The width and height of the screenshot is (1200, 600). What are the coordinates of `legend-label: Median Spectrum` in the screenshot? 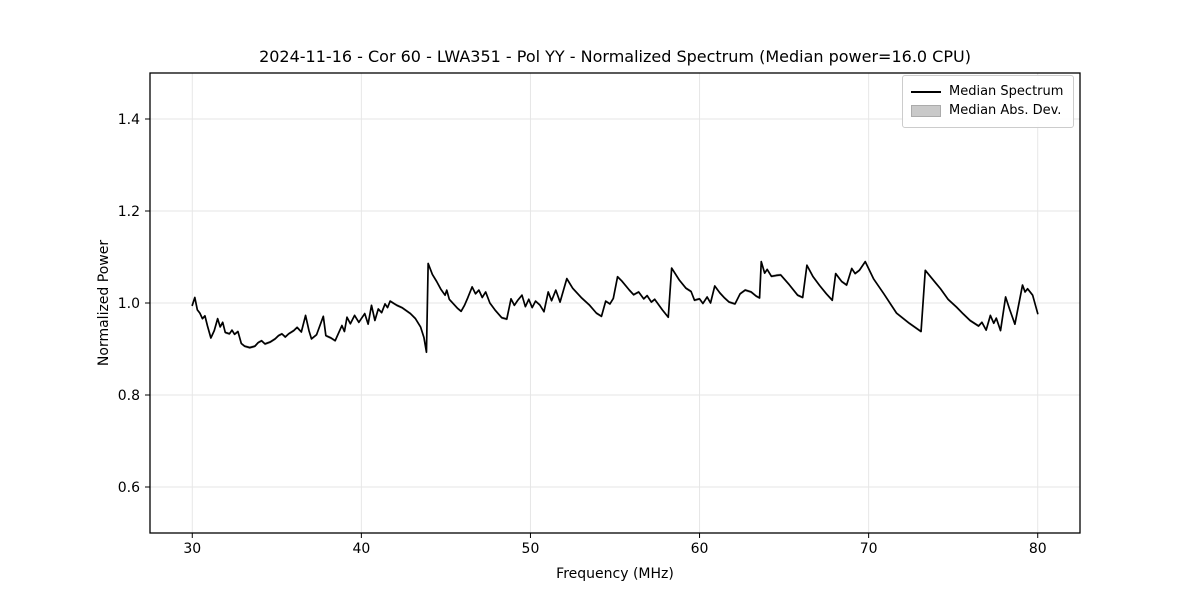 It's located at (1006, 91).